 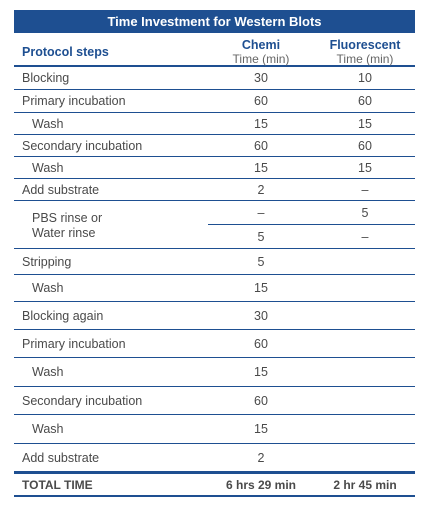 I want to click on table-row: Add substrate 2, so click(x=214, y=458).